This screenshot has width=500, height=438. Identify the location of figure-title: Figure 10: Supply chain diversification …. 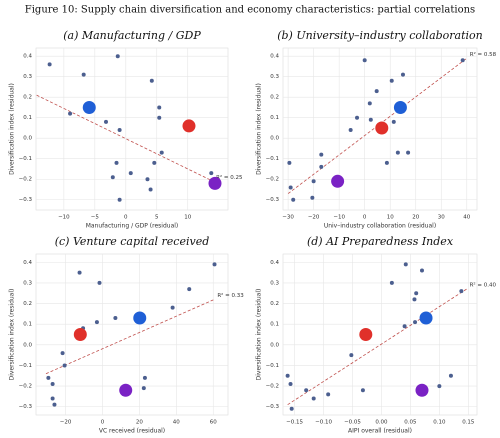
(250, 10).